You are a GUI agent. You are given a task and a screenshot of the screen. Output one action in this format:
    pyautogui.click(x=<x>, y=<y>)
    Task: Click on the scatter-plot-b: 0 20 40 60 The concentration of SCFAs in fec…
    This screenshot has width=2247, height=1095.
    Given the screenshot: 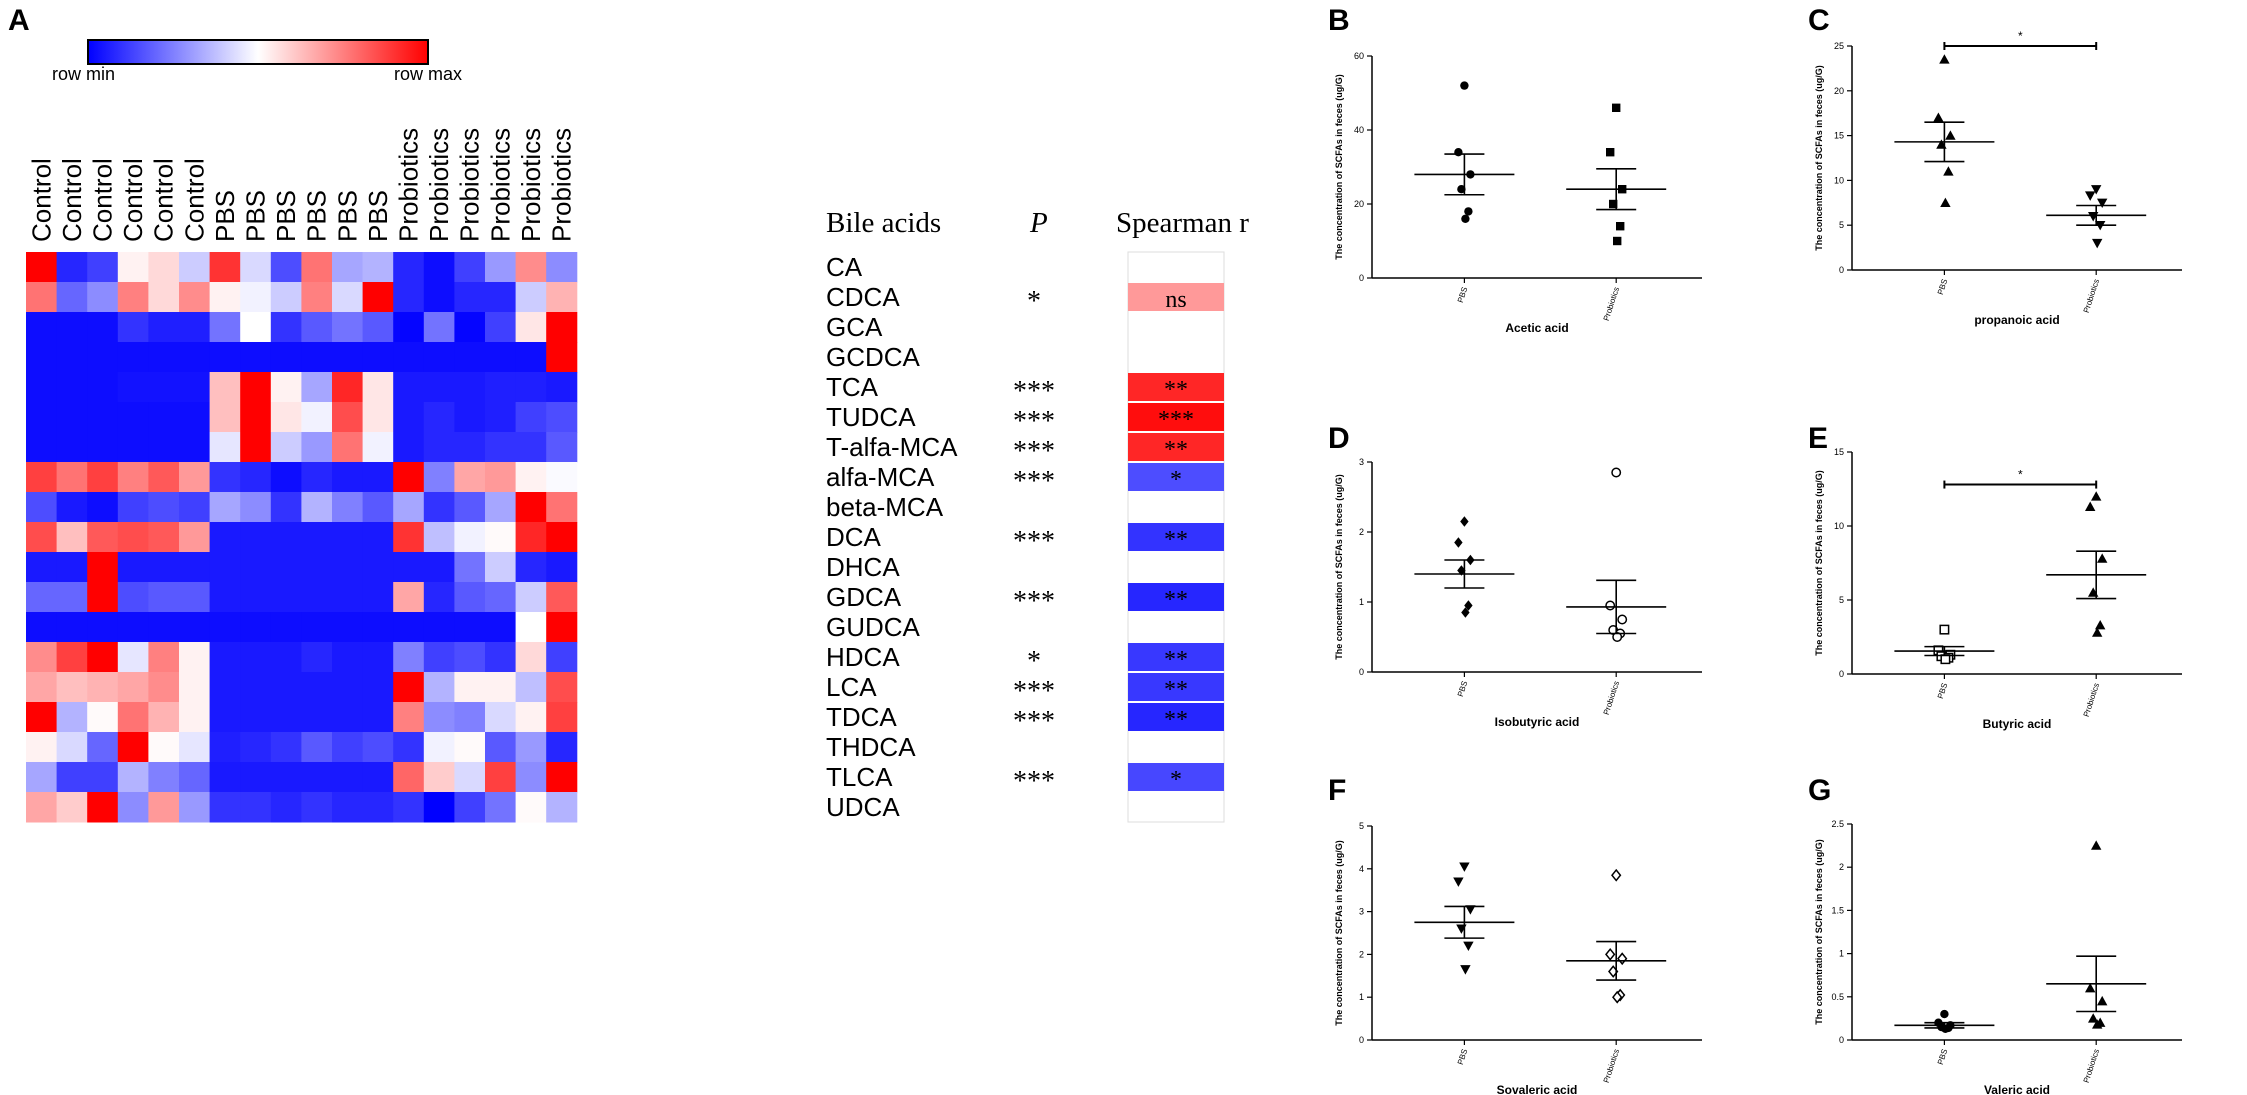 What is the action you would take?
    pyautogui.click(x=1518, y=193)
    